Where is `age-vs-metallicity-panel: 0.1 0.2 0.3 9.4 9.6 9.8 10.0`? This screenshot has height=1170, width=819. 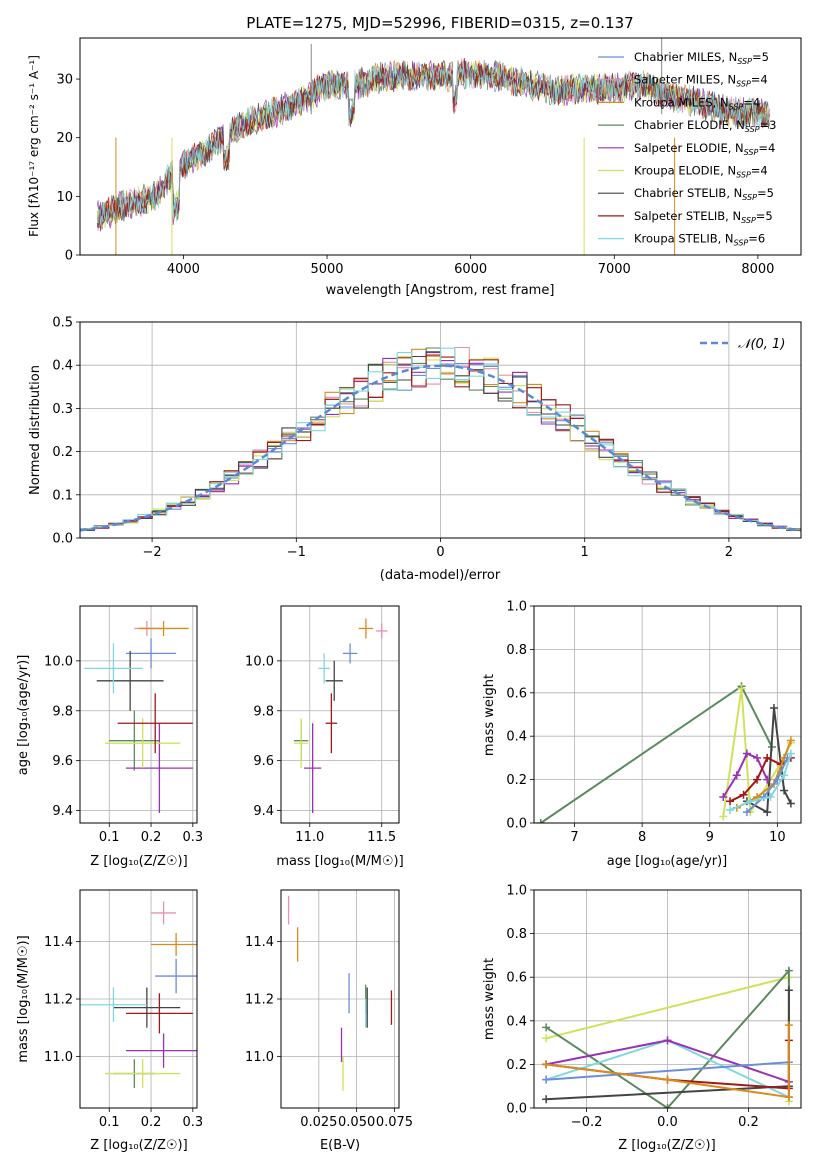 age-vs-metallicity-panel: 0.1 0.2 0.3 9.4 9.6 9.8 10.0 is located at coordinates (123, 725).